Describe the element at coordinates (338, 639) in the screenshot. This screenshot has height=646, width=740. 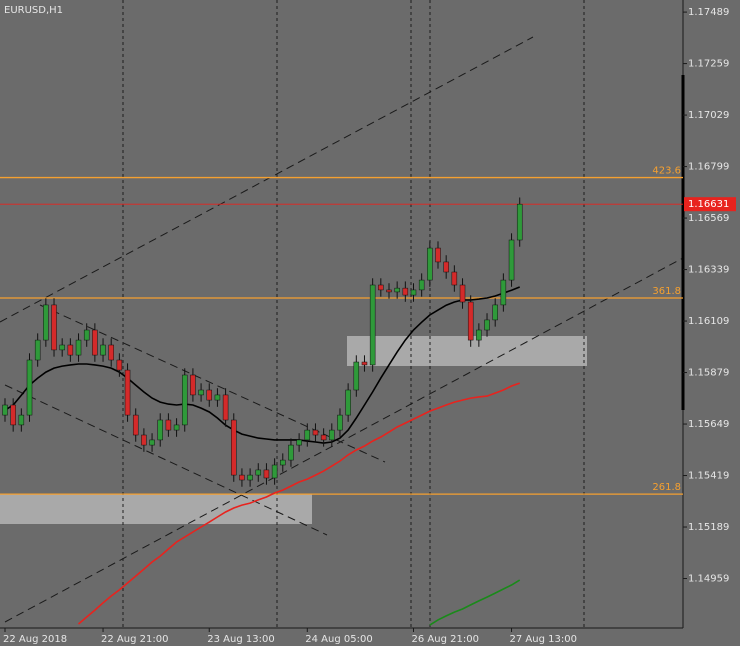
I see `x-tick-label: 24 Aug 05:00` at that location.